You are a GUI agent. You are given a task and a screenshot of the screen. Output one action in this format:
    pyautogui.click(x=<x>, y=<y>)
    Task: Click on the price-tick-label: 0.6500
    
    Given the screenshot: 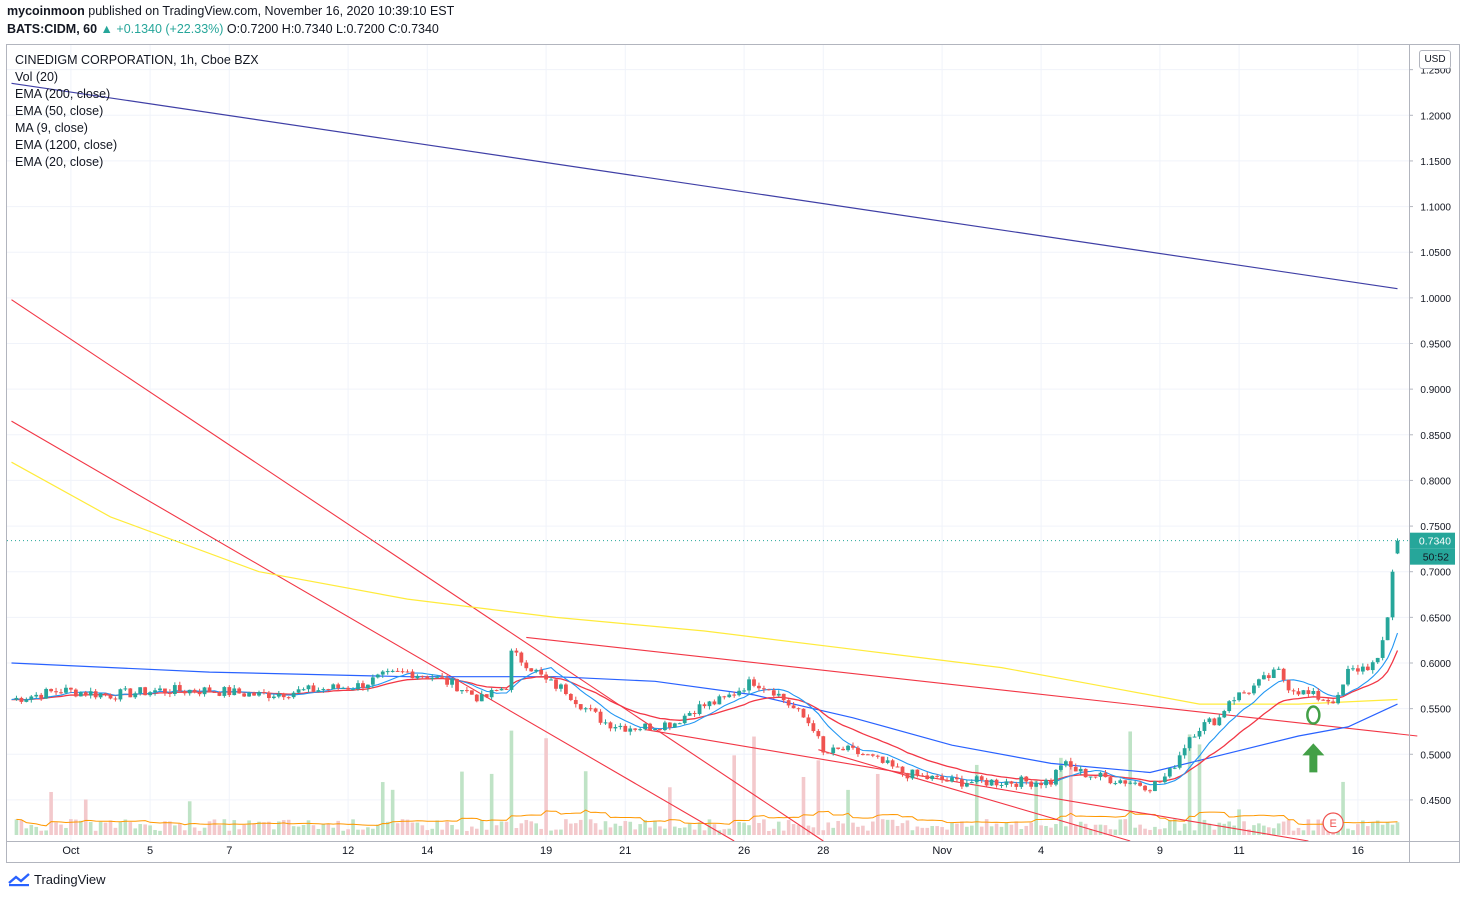 What is the action you would take?
    pyautogui.click(x=1435, y=618)
    